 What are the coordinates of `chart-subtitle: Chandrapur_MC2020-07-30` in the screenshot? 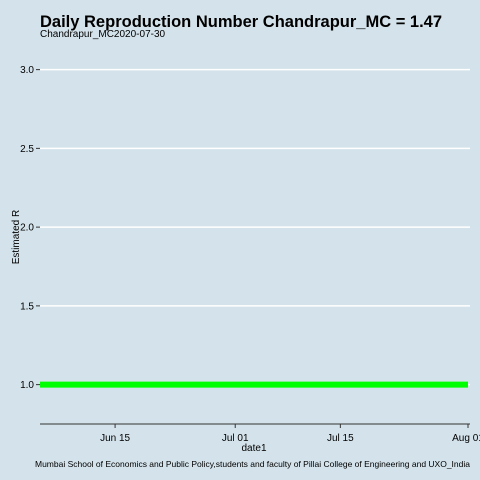 It's located at (103, 34).